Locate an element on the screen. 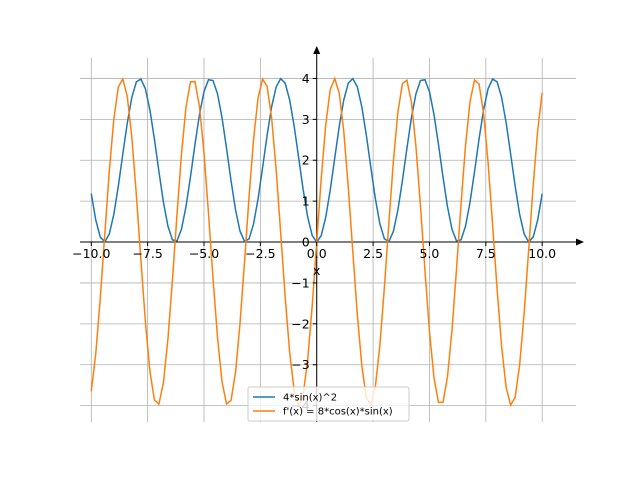 This screenshot has height=480, width=640. y-tick-label-3: −1 is located at coordinates (300, 282).